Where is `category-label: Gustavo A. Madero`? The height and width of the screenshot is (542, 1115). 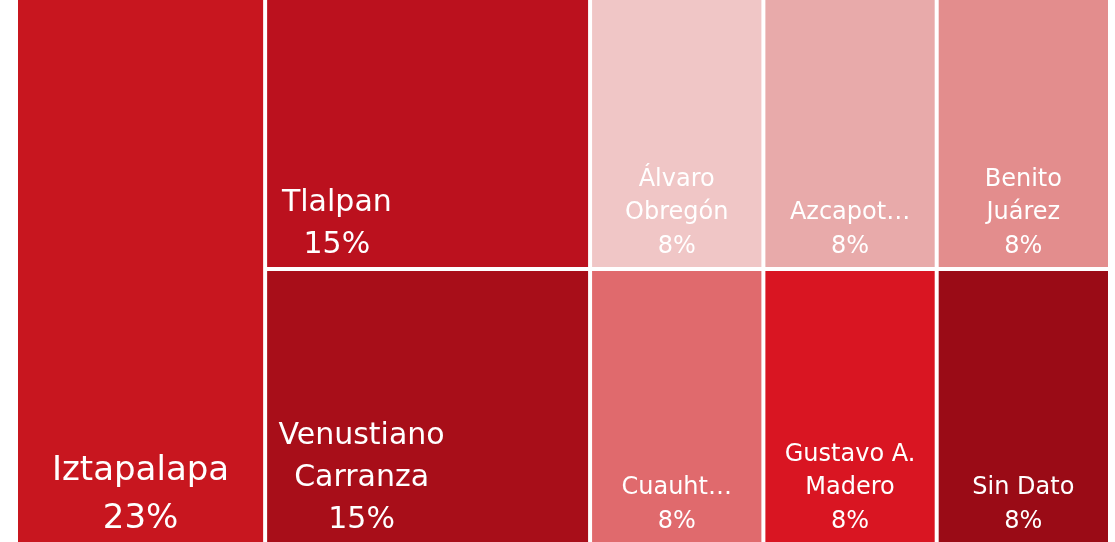 category-label: Gustavo A. Madero is located at coordinates (850, 469).